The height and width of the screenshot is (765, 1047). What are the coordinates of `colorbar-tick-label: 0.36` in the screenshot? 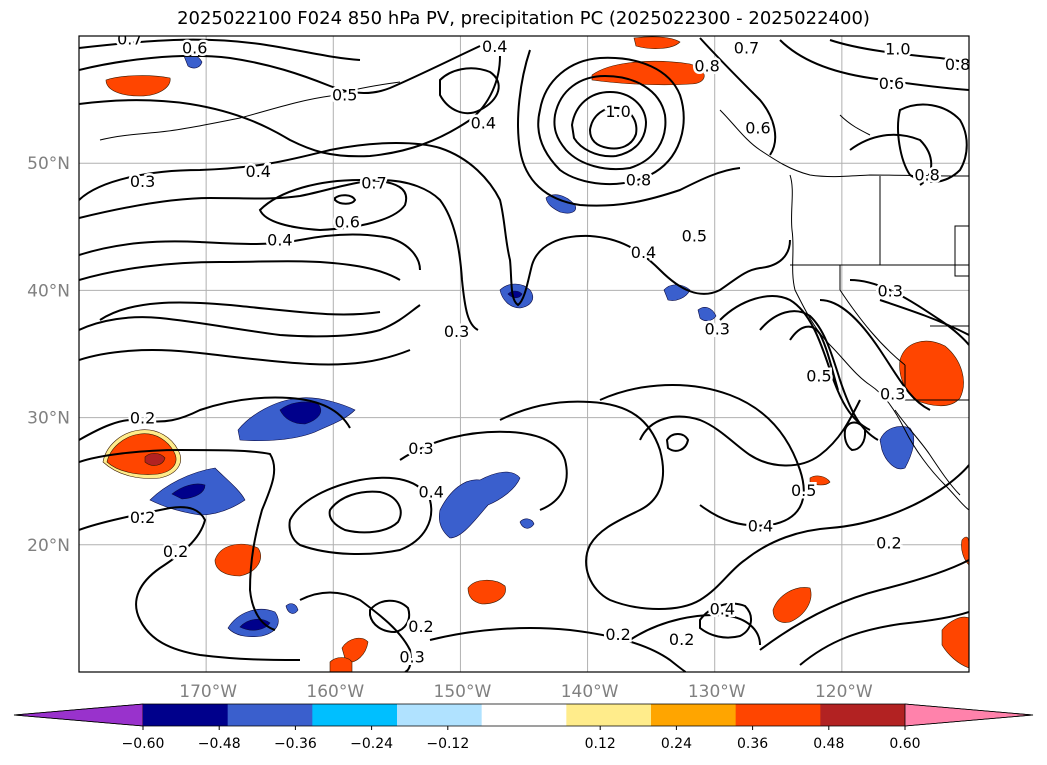 It's located at (752, 744).